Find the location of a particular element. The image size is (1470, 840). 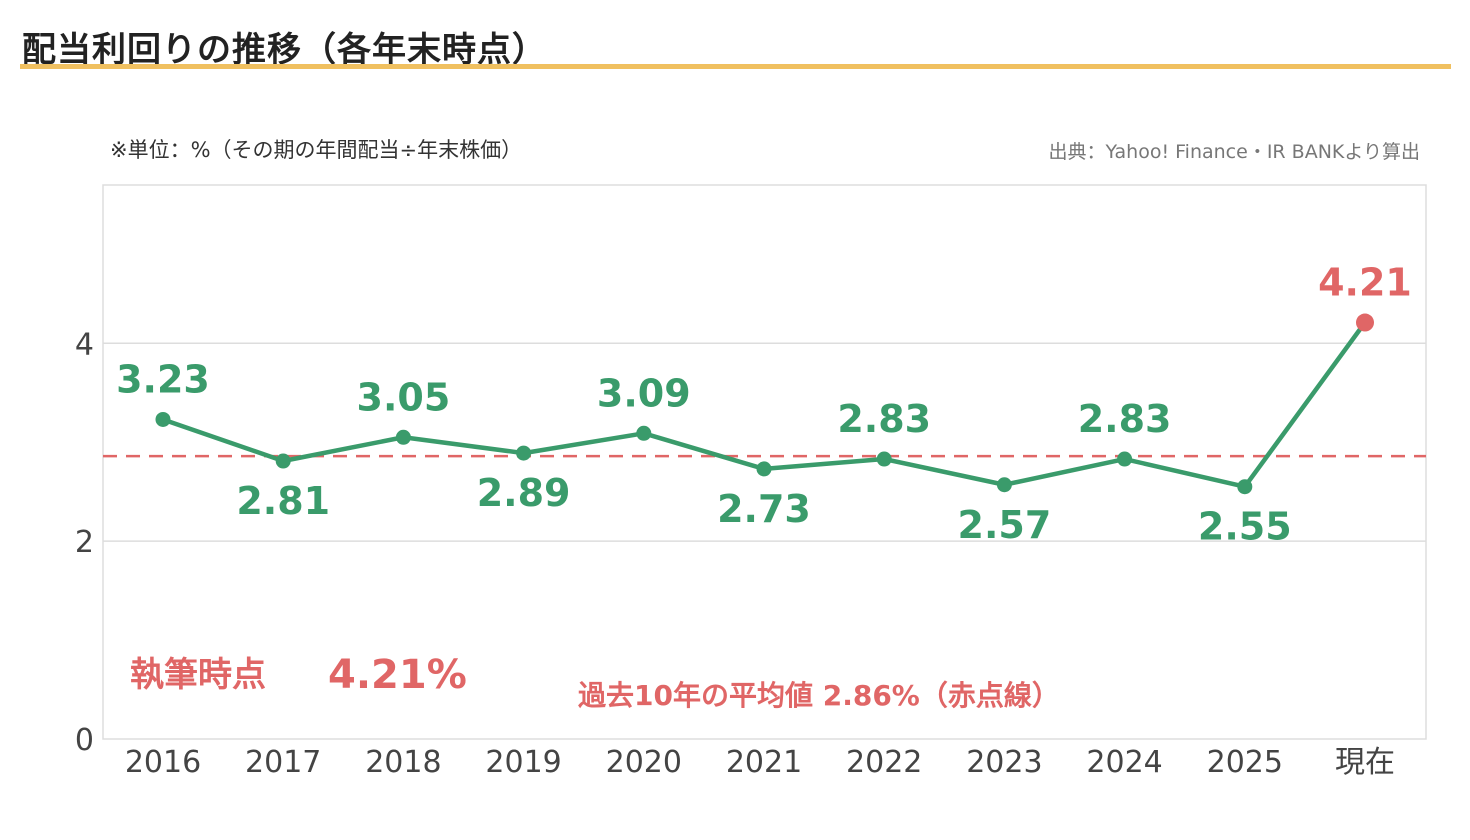

x-tick-label: 2019 is located at coordinates (523, 762).